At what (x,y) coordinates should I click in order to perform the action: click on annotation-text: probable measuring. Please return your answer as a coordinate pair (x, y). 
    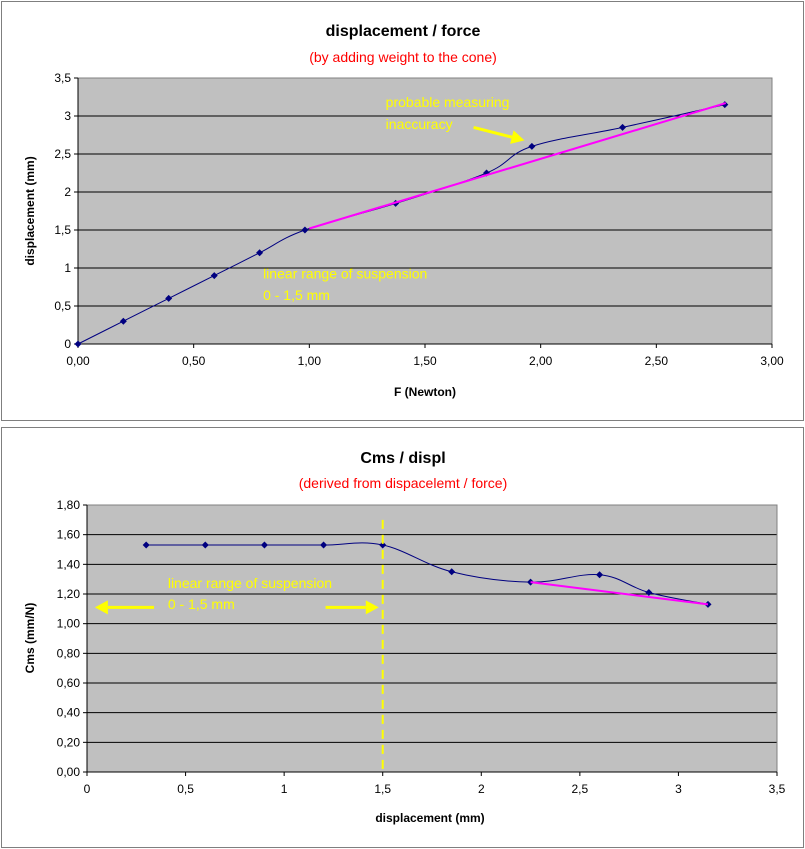
    Looking at the image, I should click on (448, 102).